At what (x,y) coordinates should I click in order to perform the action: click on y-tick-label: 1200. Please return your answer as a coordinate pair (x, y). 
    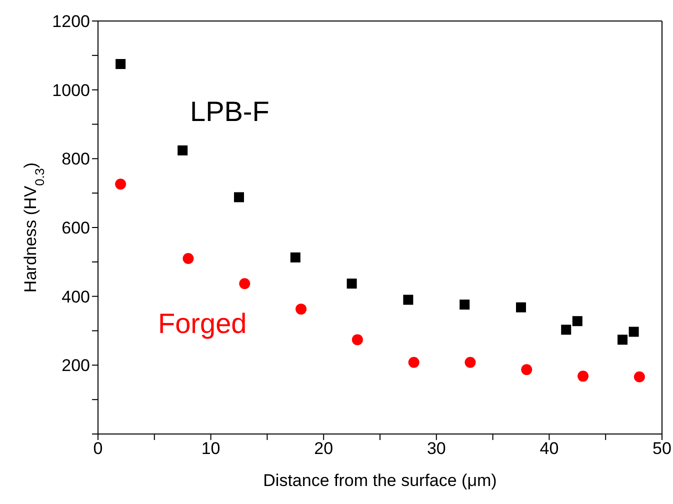
    Looking at the image, I should click on (71, 22).